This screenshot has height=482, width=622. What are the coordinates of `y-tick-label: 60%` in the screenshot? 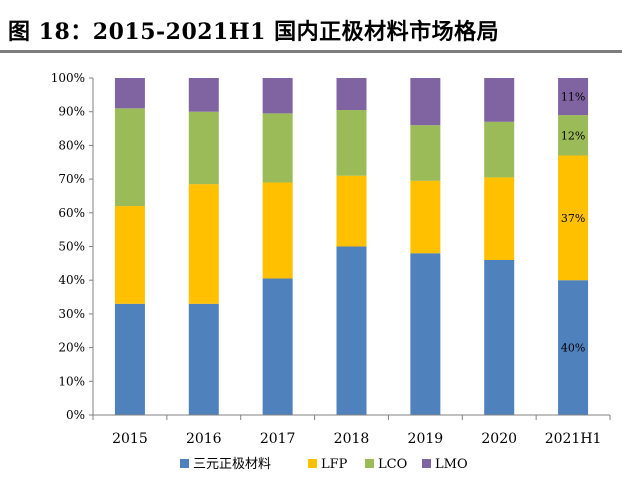 It's located at (71, 213).